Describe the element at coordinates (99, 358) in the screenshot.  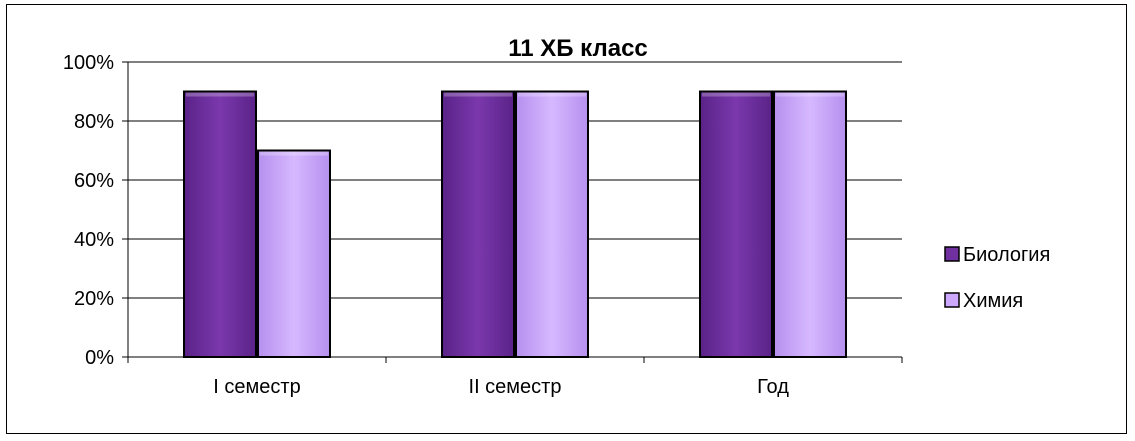
I see `y-tick-label: 0%` at that location.